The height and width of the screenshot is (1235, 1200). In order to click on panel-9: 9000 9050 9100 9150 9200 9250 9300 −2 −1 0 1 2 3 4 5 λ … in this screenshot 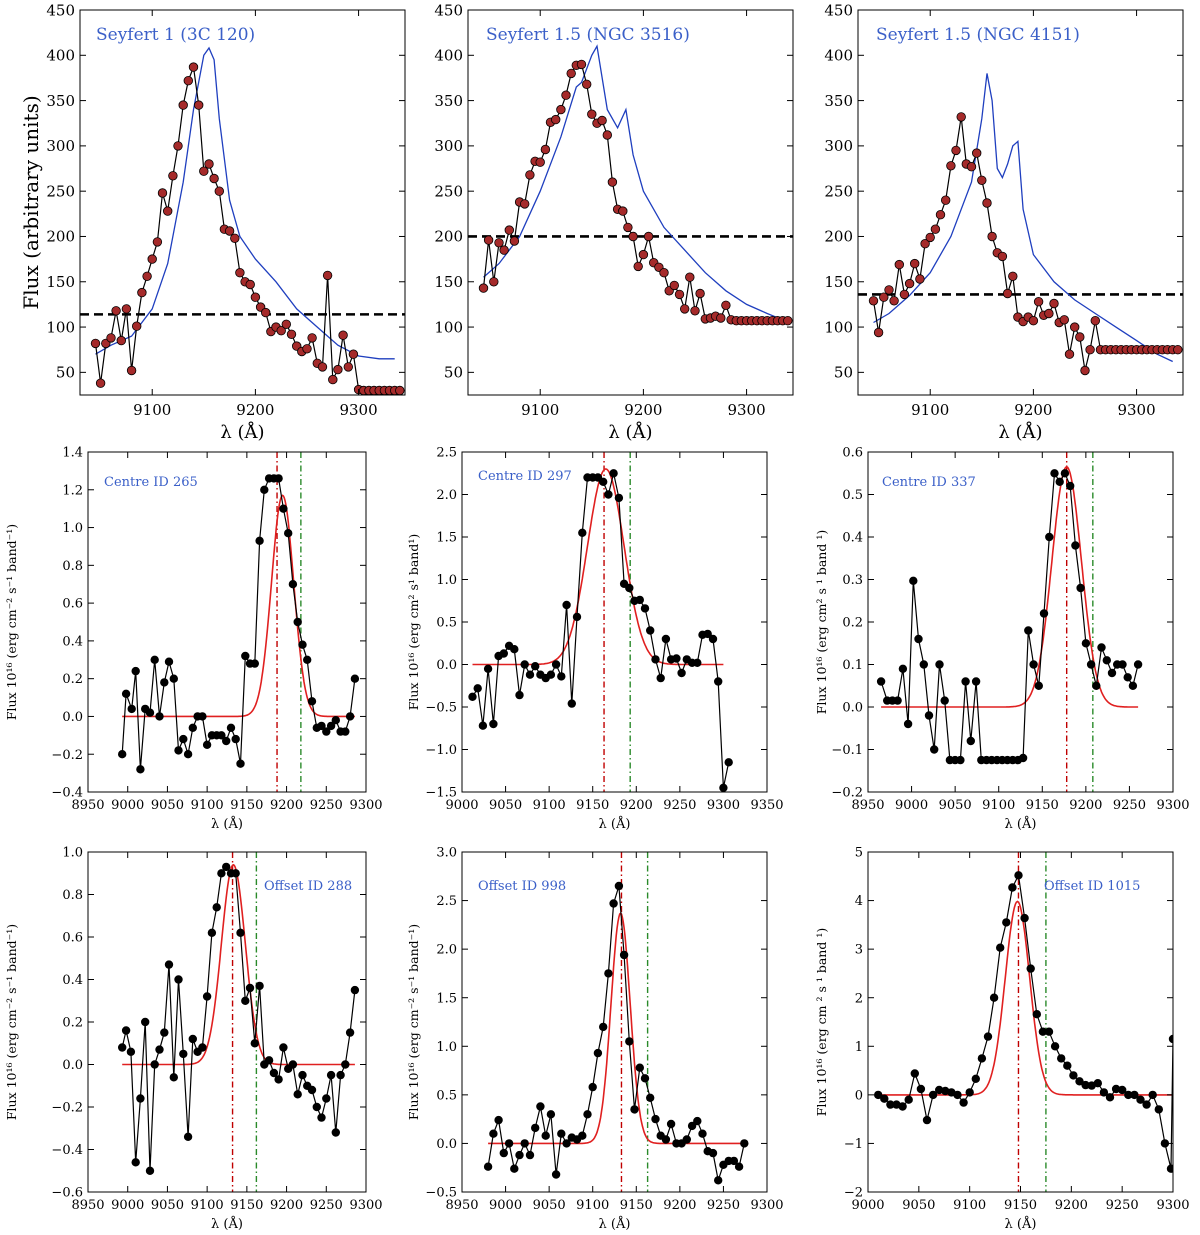, I will do `click(1002, 1039)`.